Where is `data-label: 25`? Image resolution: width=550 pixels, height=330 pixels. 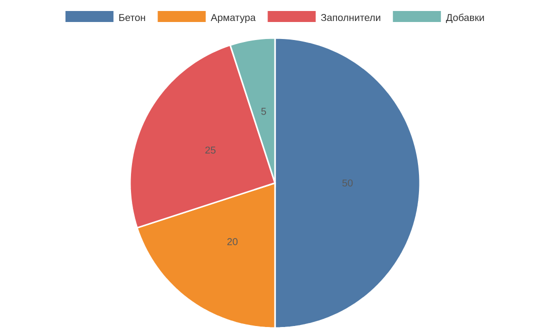 data-label: 25 is located at coordinates (210, 150).